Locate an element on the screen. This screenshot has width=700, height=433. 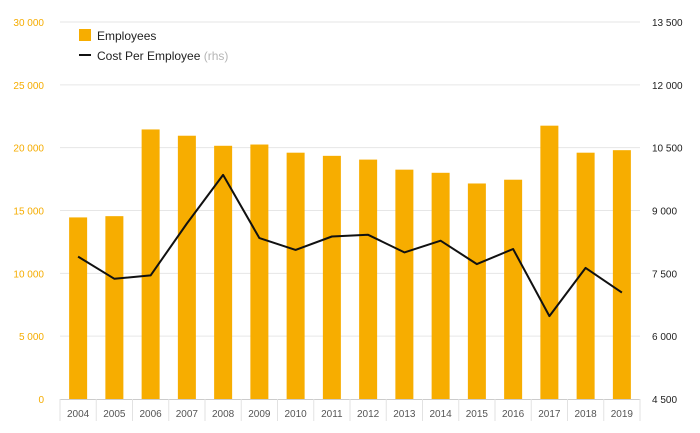
y-left-tick-label: 20 000 is located at coordinates (28, 149).